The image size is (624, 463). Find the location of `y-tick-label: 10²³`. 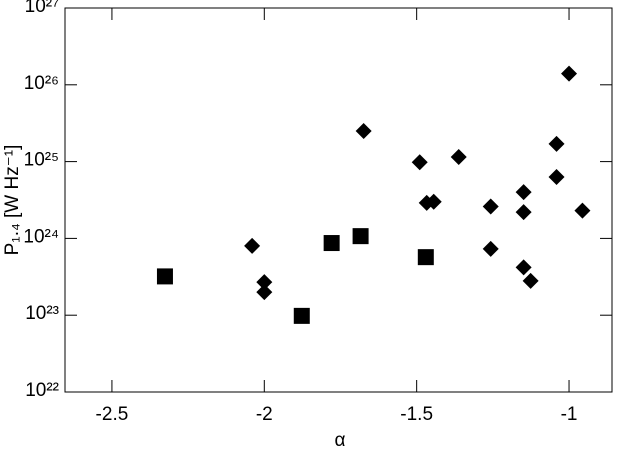

y-tick-label: 10²³ is located at coordinates (42, 313).